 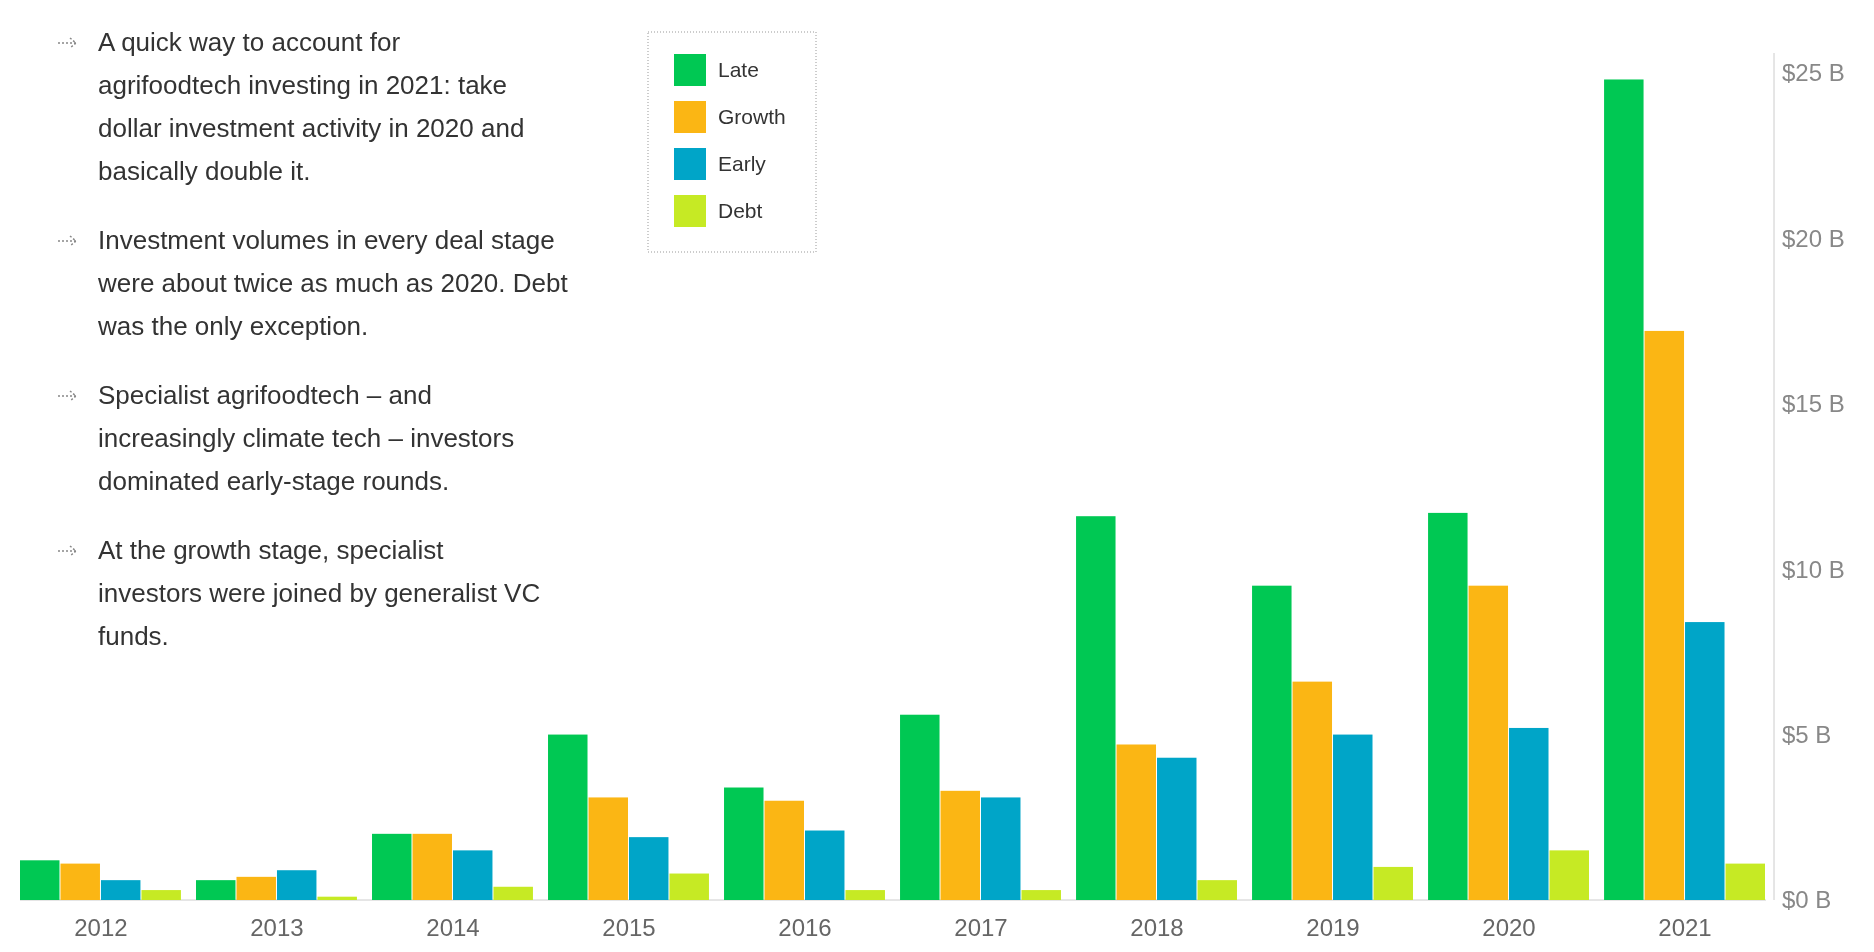 I want to click on annotation: At the growth stage, specialist investors were joined by generalist VC funds., so click(x=319, y=593).